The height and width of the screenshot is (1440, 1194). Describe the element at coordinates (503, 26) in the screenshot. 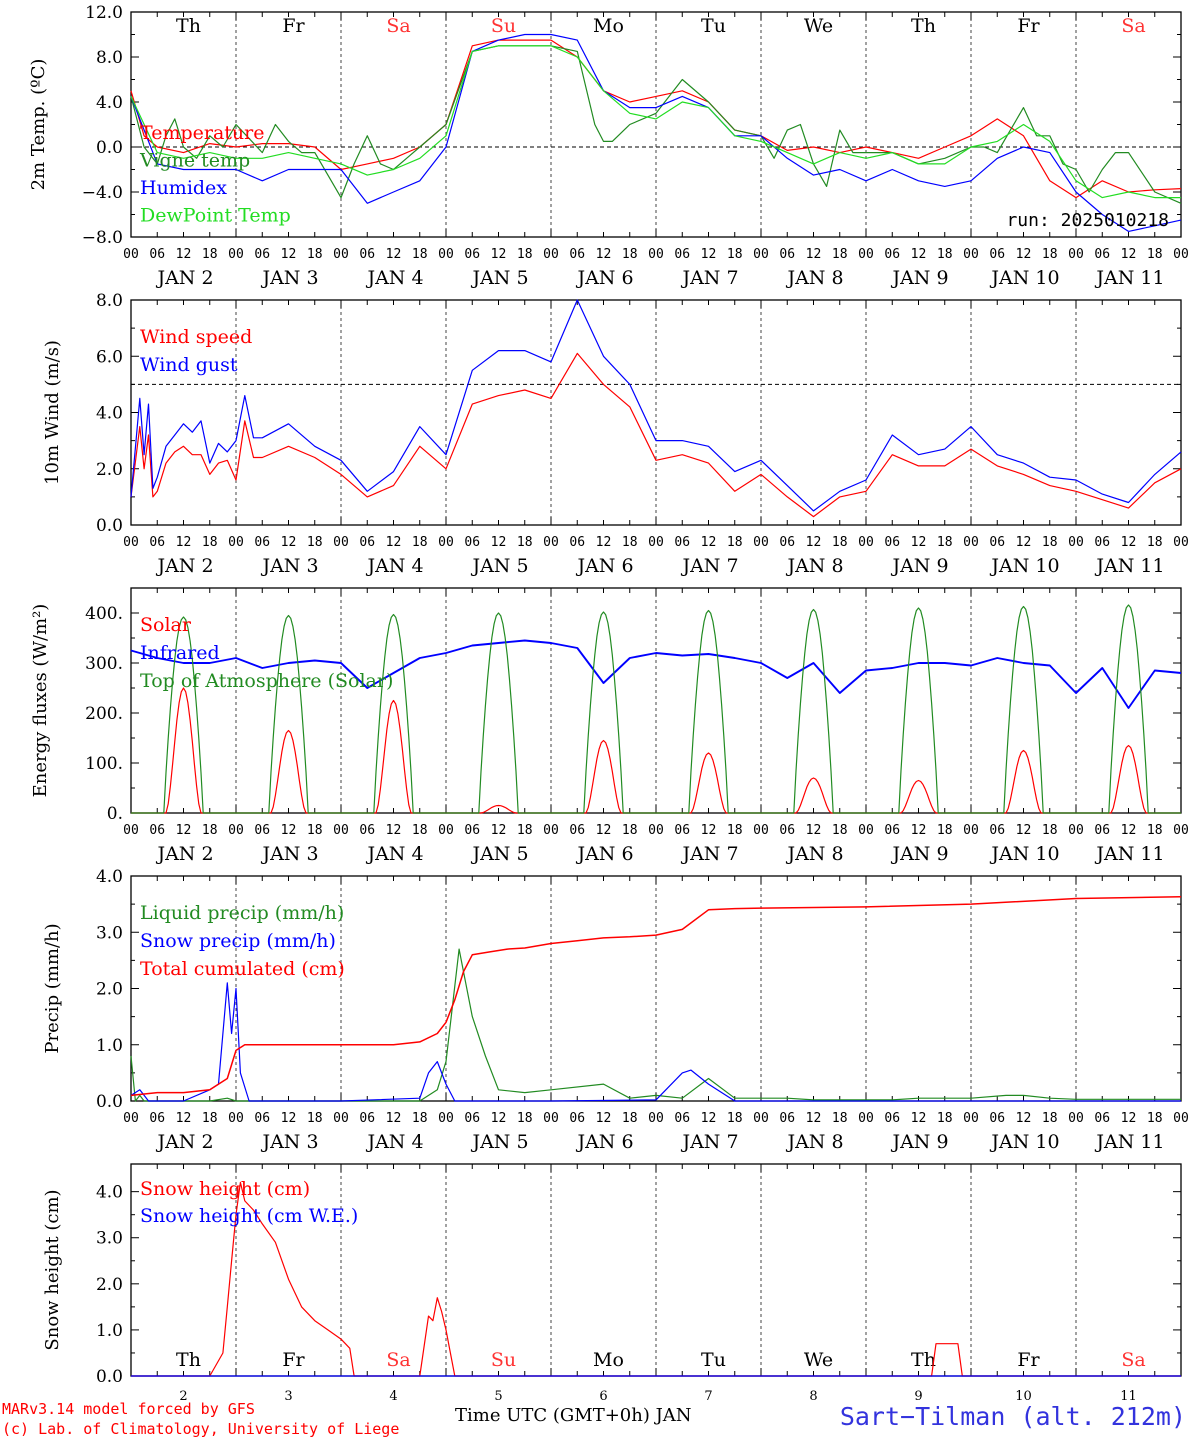

I see `weekday-label: Su` at that location.